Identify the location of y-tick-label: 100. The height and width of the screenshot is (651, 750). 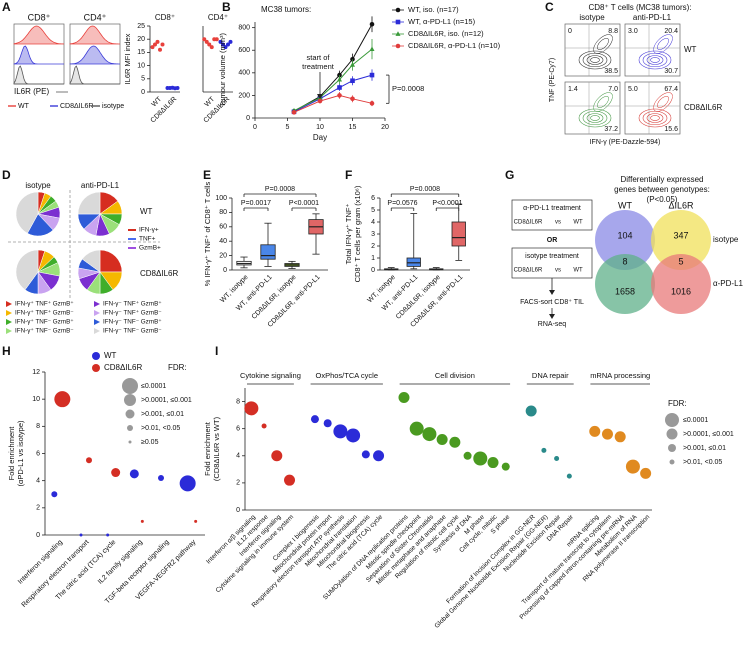
(221, 198).